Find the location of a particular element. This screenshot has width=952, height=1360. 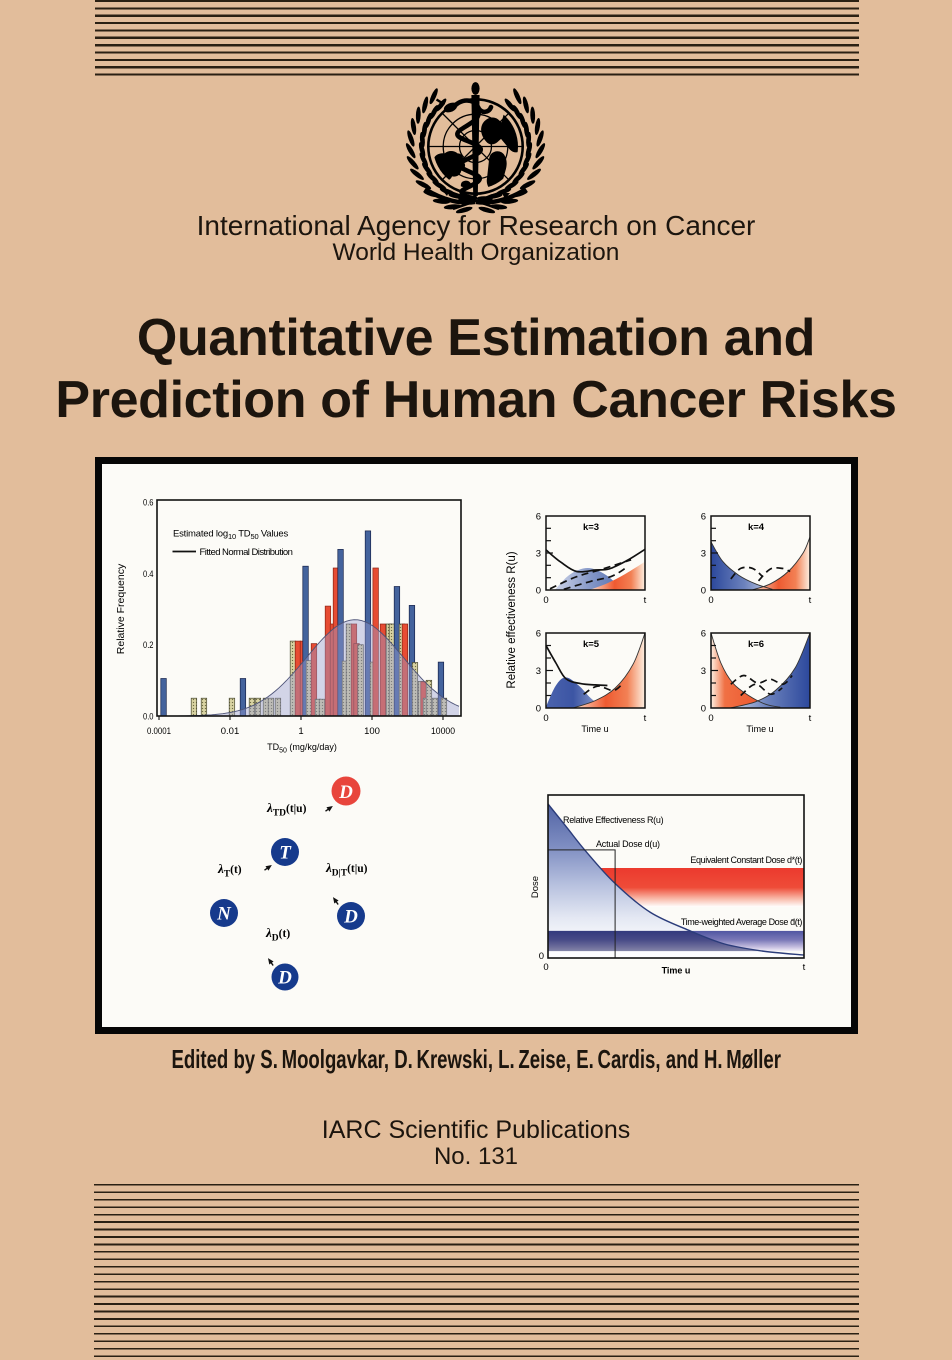

svg-text: TD50 (mg/kg/day) is located at coordinates (302, 748).